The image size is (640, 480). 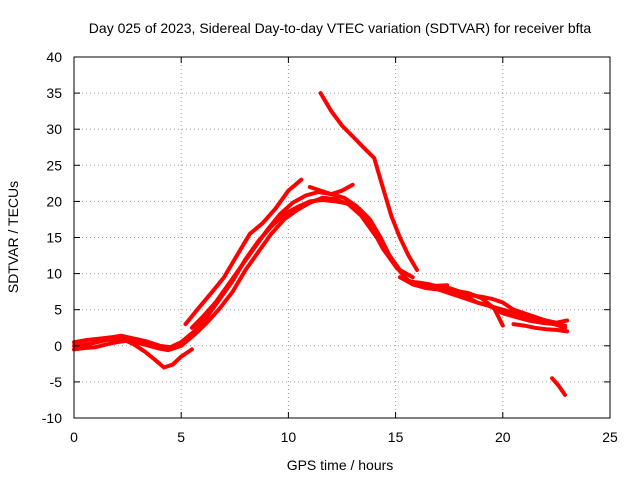 What do you see at coordinates (289, 437) in the screenshot?
I see `x-tick-label: 10` at bounding box center [289, 437].